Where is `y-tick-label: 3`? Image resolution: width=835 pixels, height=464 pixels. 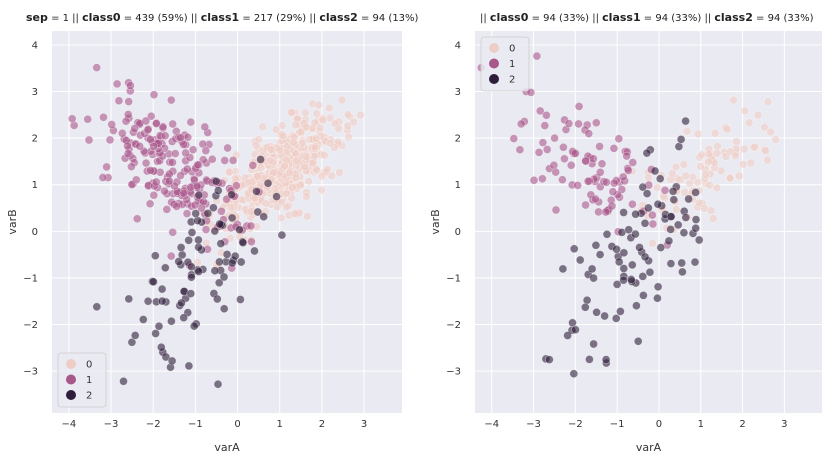
y-tick-label: 3 is located at coordinates (458, 92).